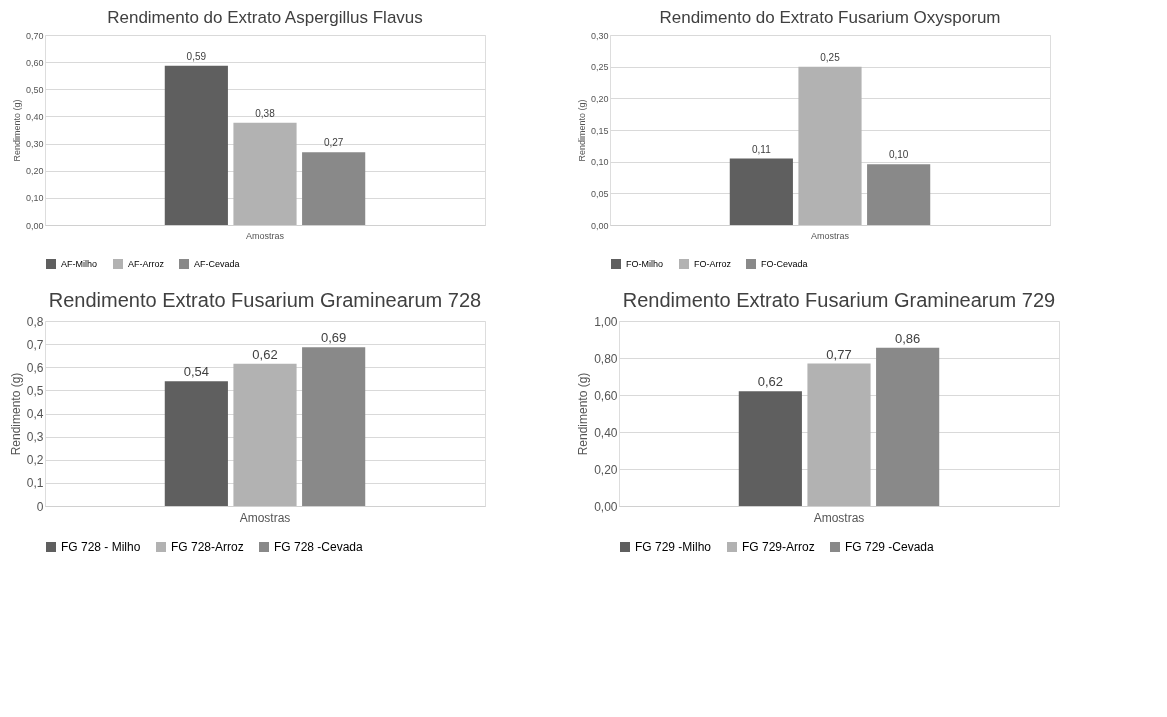  I want to click on legend-label: FG 728 -Cevada, so click(319, 547).